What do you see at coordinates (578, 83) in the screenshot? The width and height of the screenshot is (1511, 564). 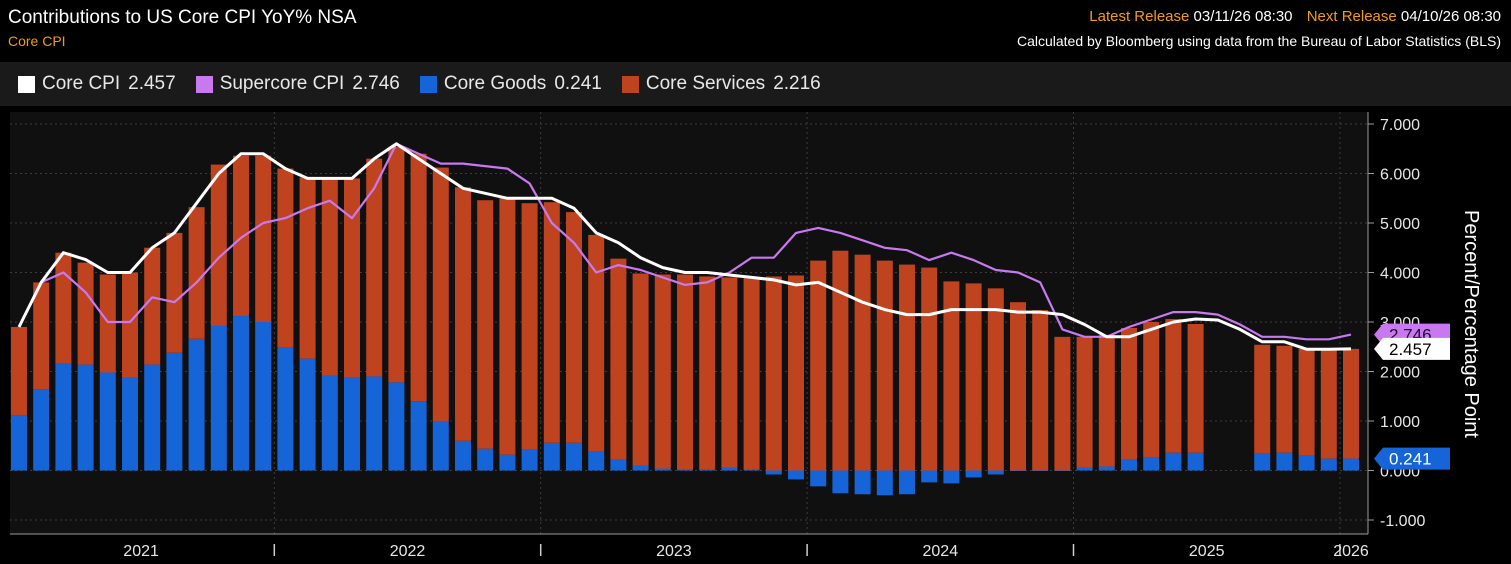 I see `legend-value: 0.241` at bounding box center [578, 83].